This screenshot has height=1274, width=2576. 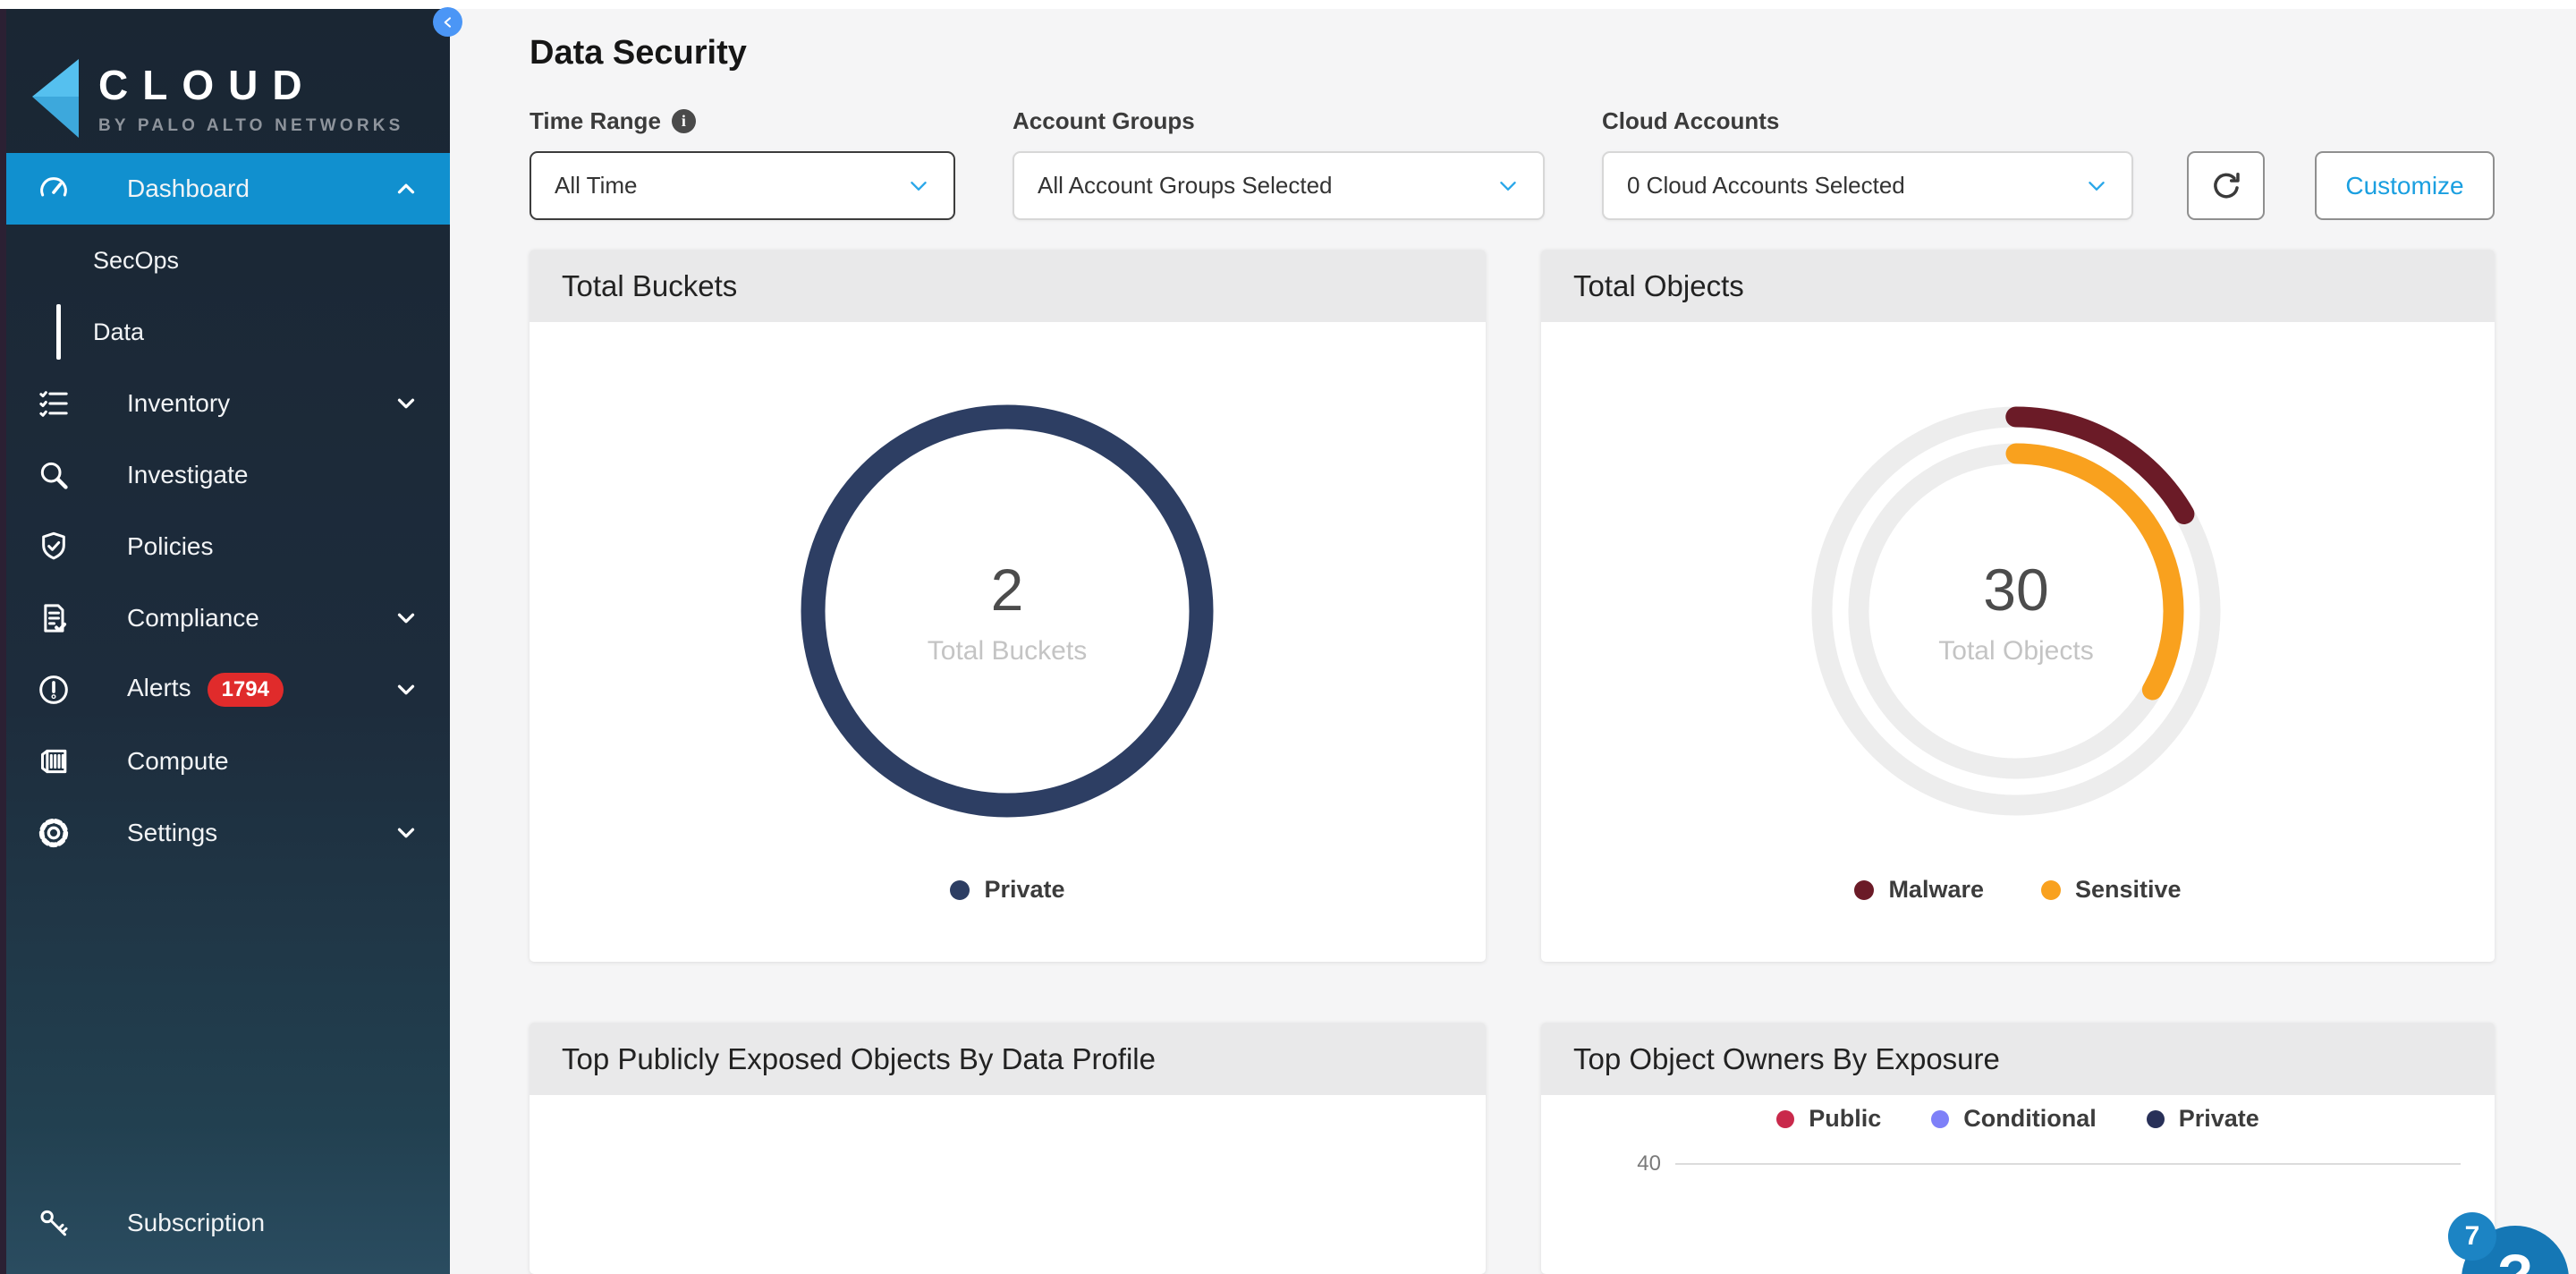 I want to click on collapse-sidebar-button, so click(x=447, y=22).